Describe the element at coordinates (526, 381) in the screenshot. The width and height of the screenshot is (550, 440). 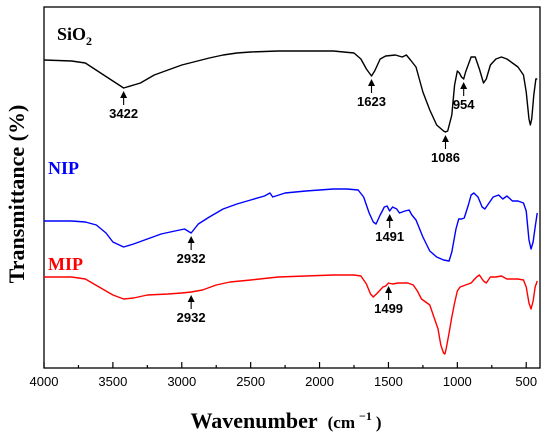
I see `x-tick-label: 500` at that location.